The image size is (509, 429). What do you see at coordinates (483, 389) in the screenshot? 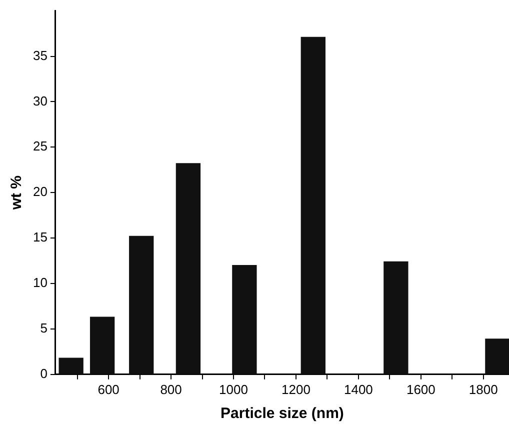
I see `x-tick-label: 1800` at bounding box center [483, 389].